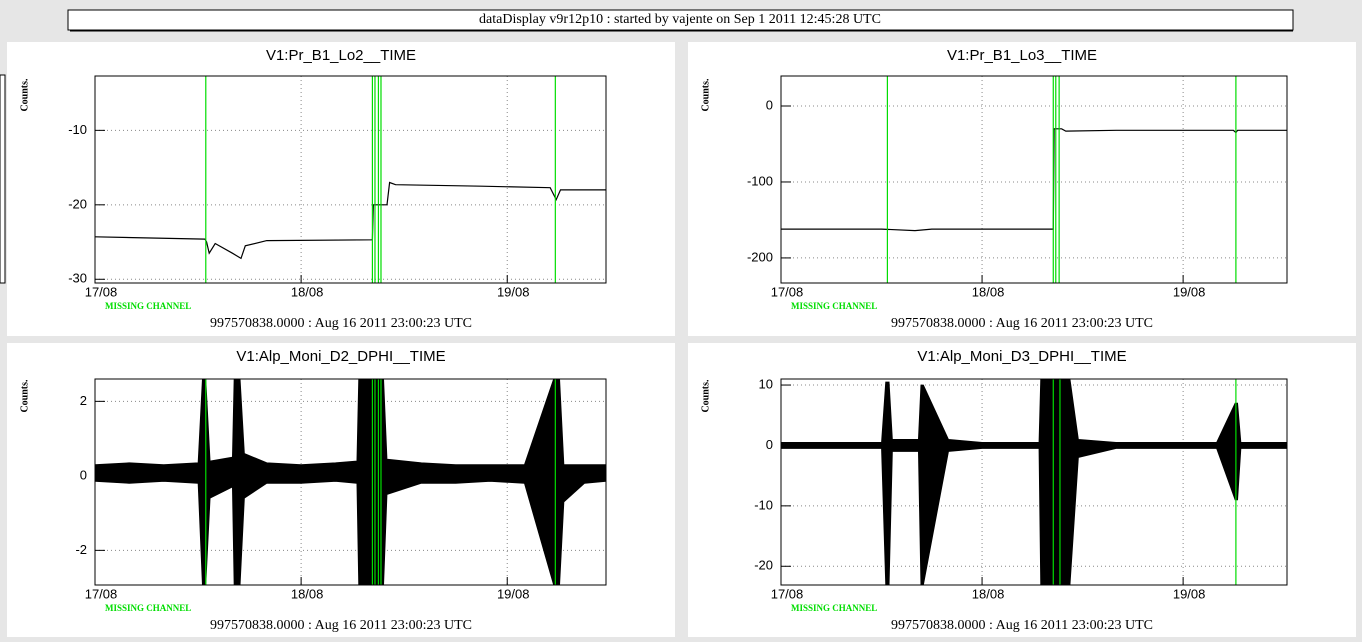 This screenshot has height=642, width=1362. I want to click on chart-title: V1:Alp_Moni_D2_DPHI__TIME, so click(340, 356).